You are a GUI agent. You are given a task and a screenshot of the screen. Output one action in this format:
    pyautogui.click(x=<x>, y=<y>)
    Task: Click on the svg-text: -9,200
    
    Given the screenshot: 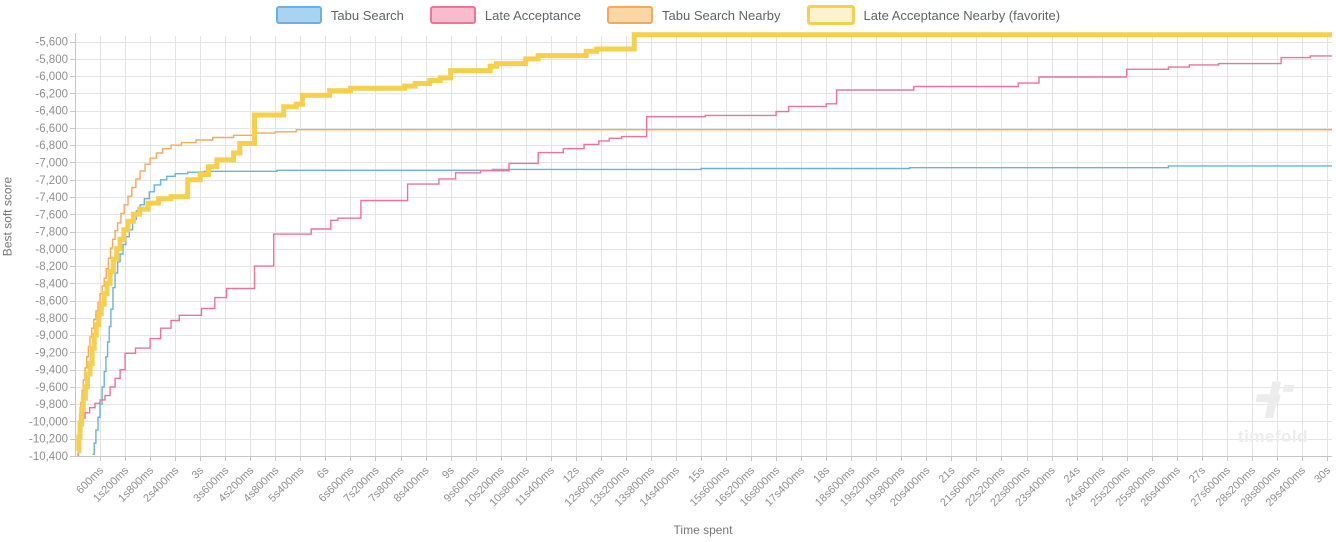 What is the action you would take?
    pyautogui.click(x=51, y=353)
    